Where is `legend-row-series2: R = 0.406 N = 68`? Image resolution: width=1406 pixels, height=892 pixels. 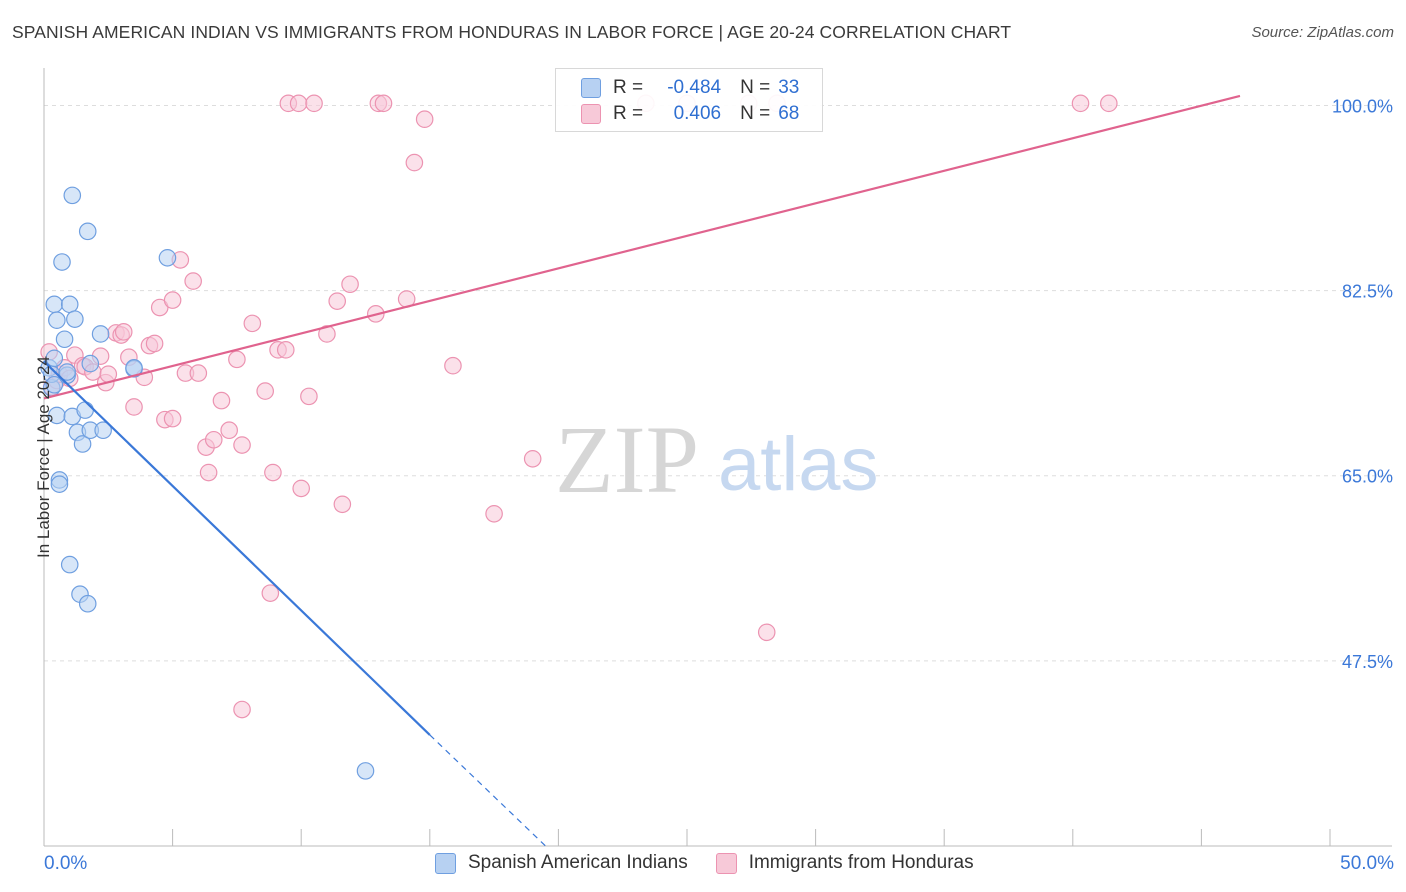
legend-row-series2: R = 0.406 N = 68 is located at coordinates (677, 114).